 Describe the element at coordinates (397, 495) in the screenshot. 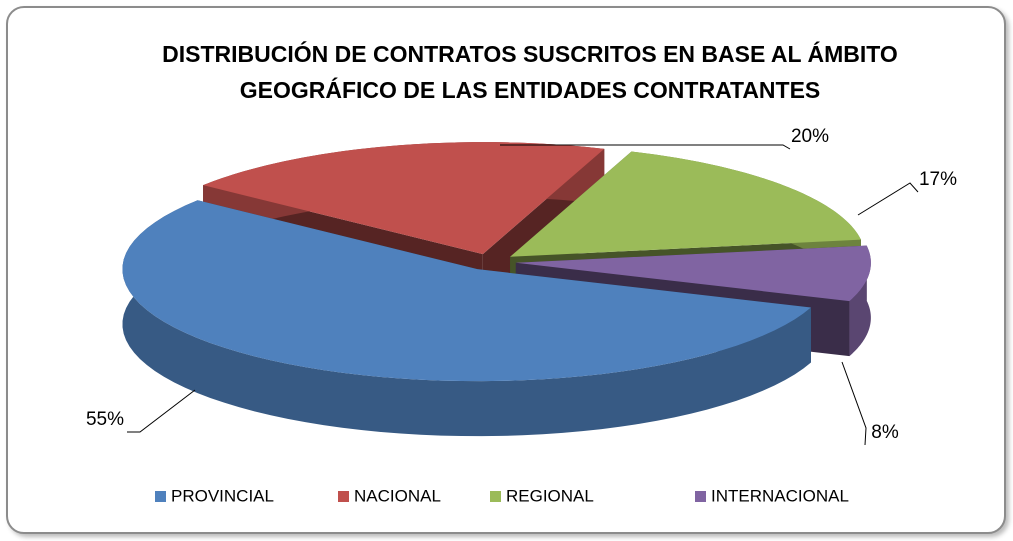

I see `legend-label: NACIONAL` at that location.